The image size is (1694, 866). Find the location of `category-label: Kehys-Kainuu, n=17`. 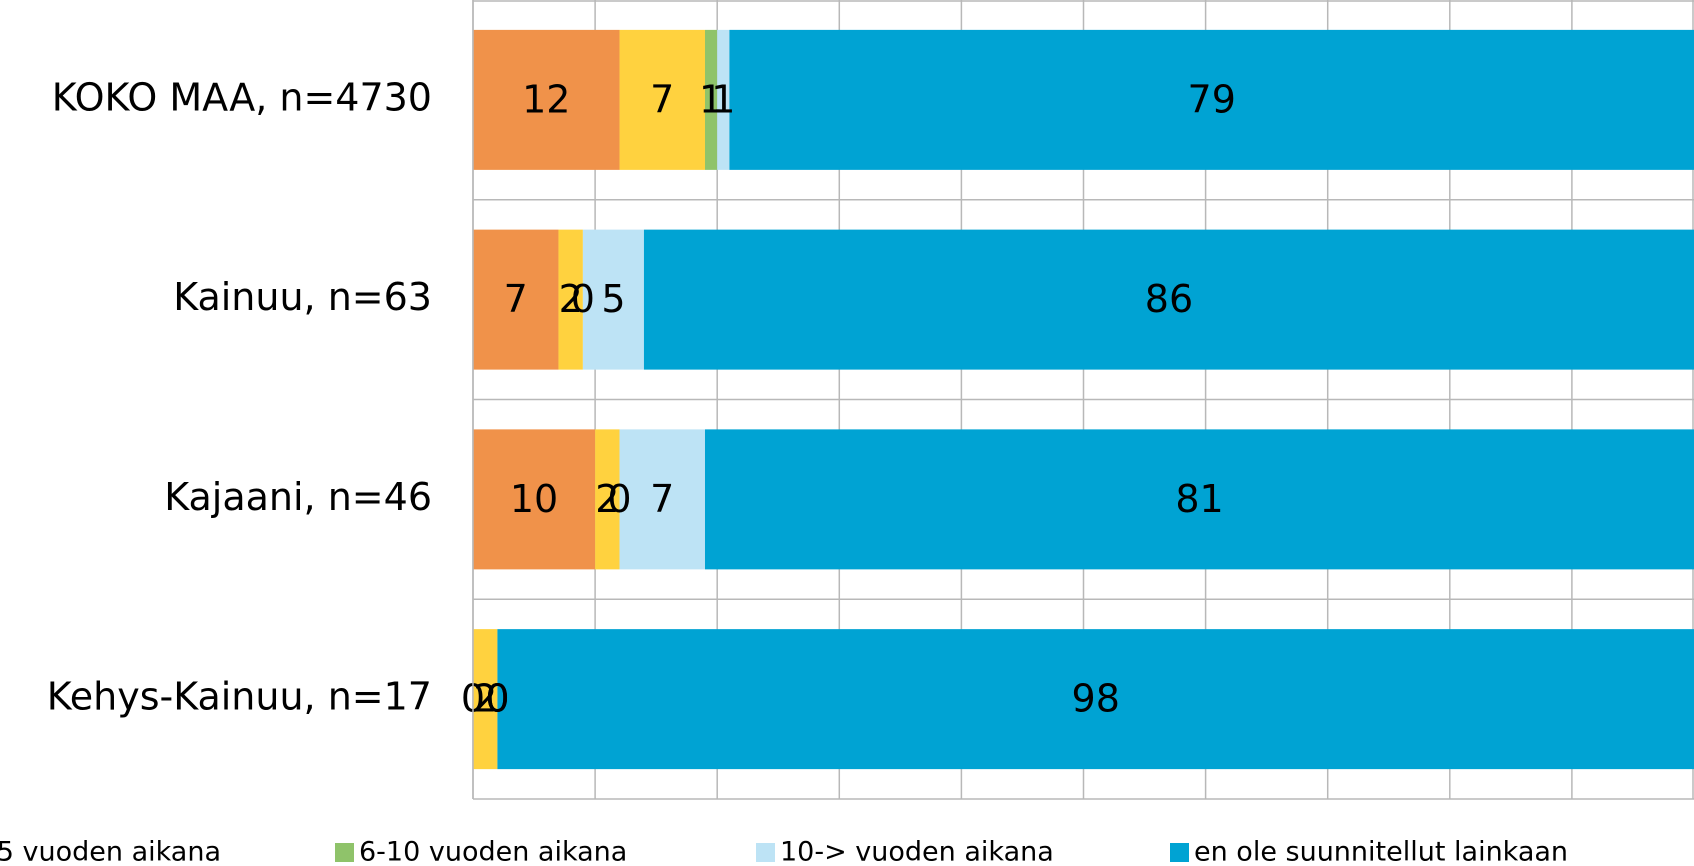

category-label: Kehys-Kainuu, n=17 is located at coordinates (239, 697).